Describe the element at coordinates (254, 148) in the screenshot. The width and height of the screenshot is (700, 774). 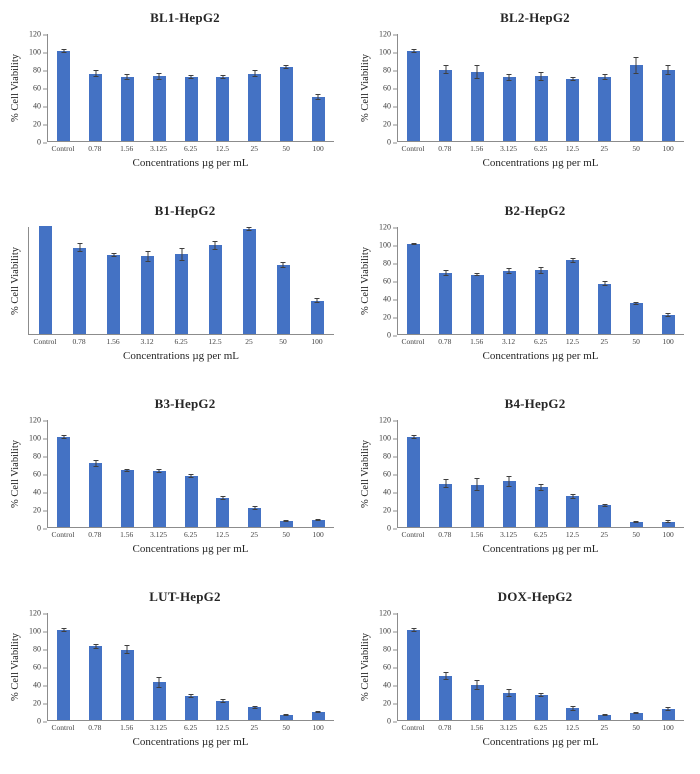
I see `x-tick-label: 25` at that location.